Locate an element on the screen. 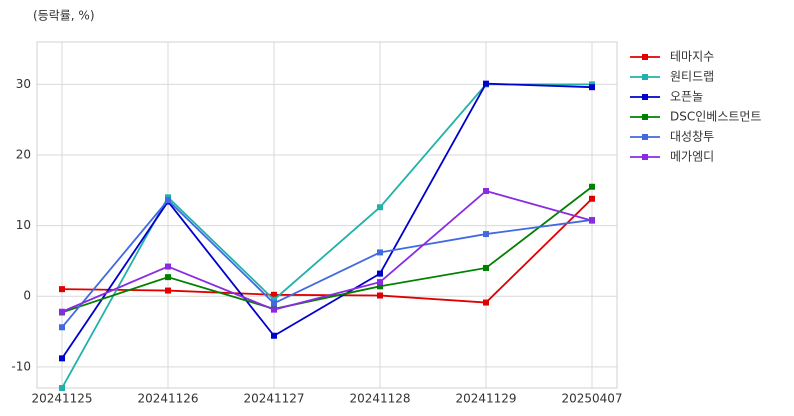 The image size is (794, 416). y-axis-label: (등락률, %) is located at coordinates (64, 16).